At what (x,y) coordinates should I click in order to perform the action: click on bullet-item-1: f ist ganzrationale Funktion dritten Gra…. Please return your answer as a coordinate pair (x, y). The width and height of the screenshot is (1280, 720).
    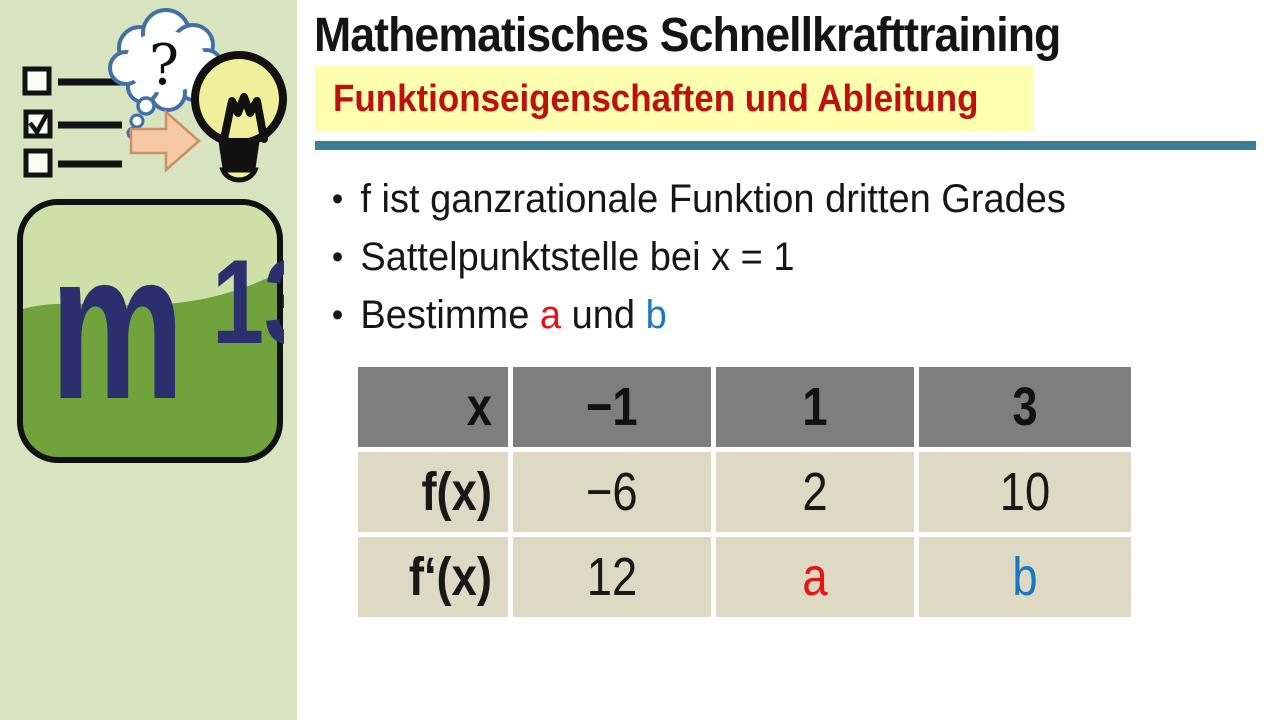
    Looking at the image, I should click on (772, 199).